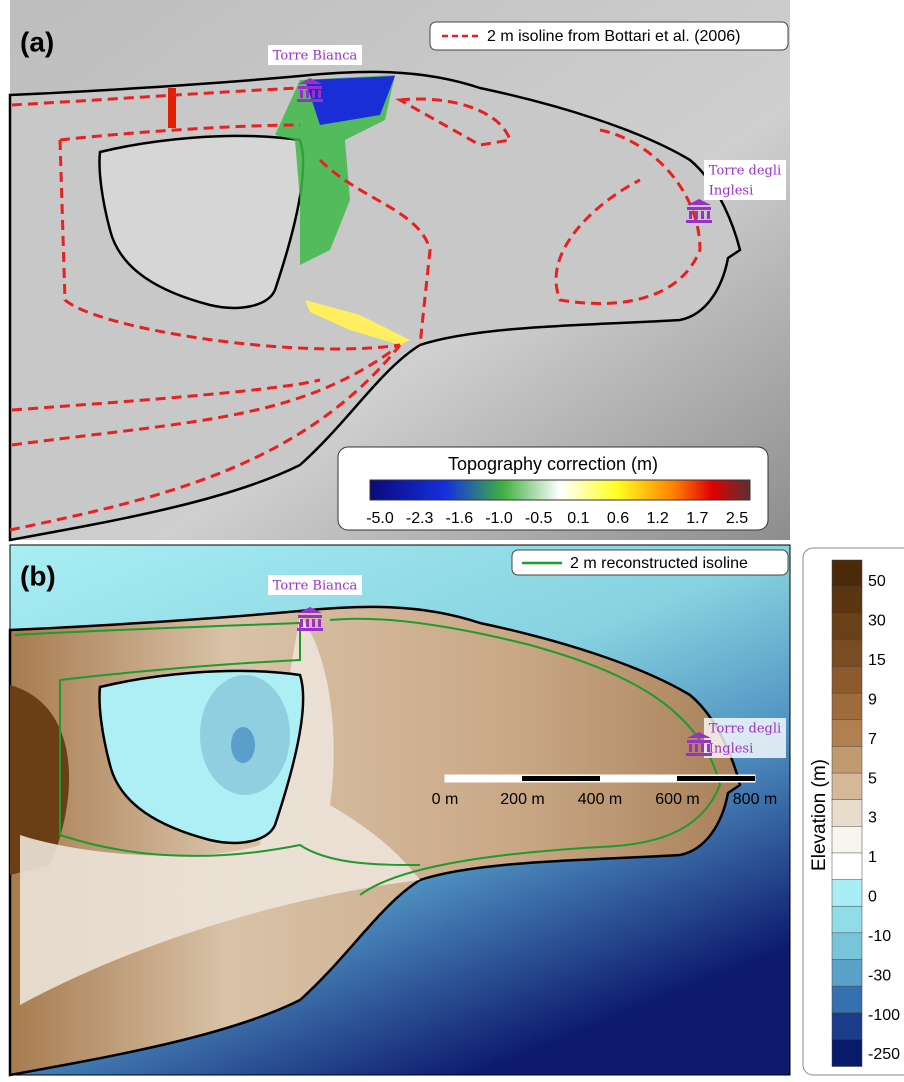 Image resolution: width=904 pixels, height=1082 pixels. I want to click on elevation-colorbar: Elevation (m) 50 30 15 9 7 5 3 1 0 -10 -30 -100 -250, so click(853, 811).